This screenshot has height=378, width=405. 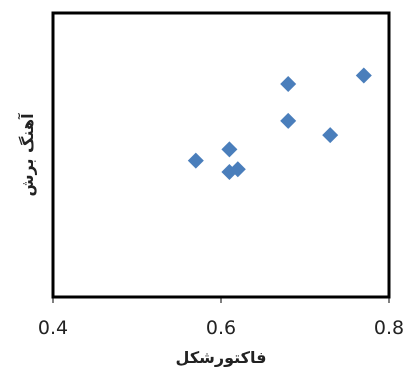 I want to click on y-axis-title: آهنگ برش, so click(x=27, y=155).